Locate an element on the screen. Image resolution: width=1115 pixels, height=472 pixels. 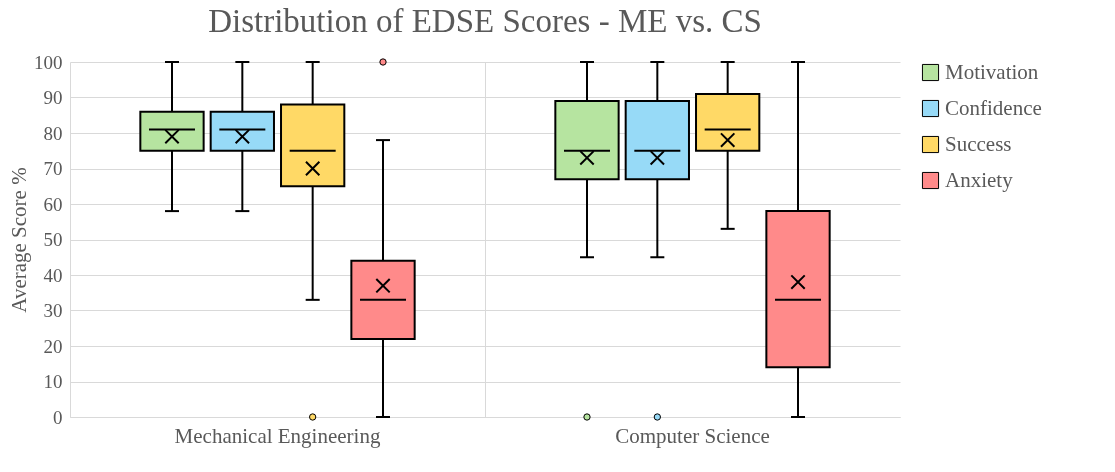
y-tick-label: 20 is located at coordinates (53, 346).